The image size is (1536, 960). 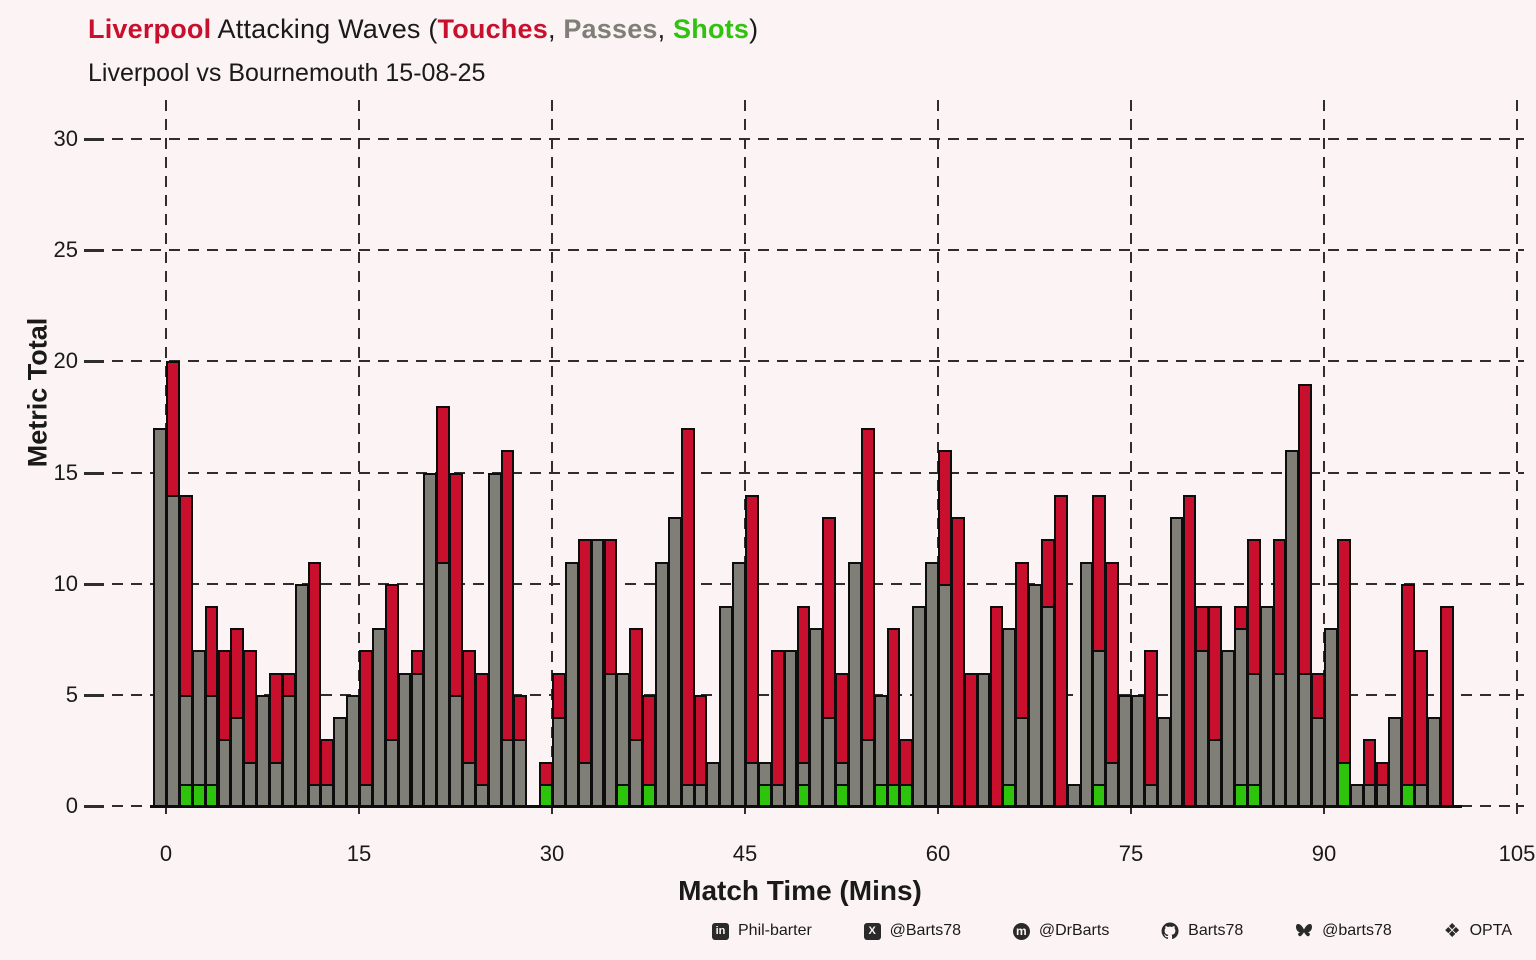 I want to click on y-tick-label-20: 20, so click(x=65, y=361).